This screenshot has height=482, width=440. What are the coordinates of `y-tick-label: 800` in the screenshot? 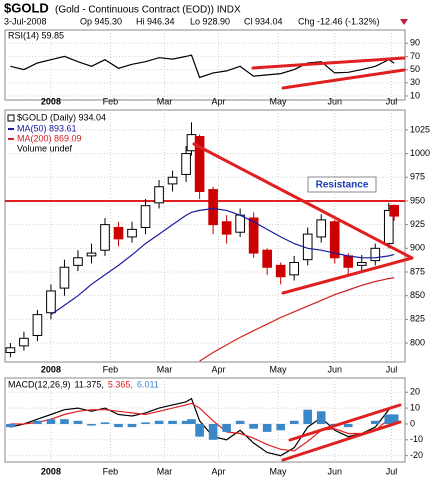 It's located at (417, 342).